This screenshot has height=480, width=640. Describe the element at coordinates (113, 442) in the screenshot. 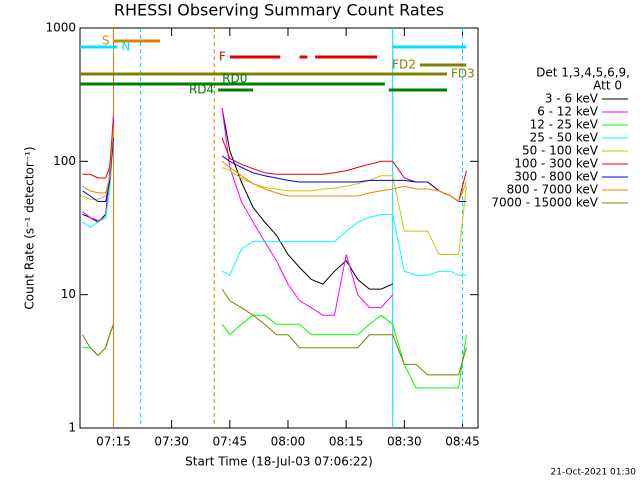

I see `x-tick-label: 07:15` at that location.